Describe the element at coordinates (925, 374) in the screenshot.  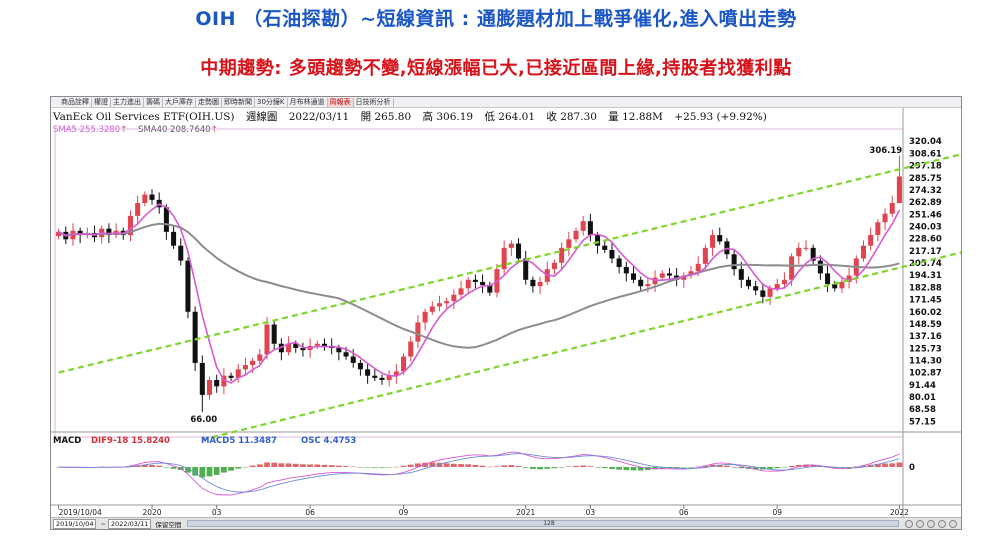
I see `y-tick-19: 102.87` at that location.